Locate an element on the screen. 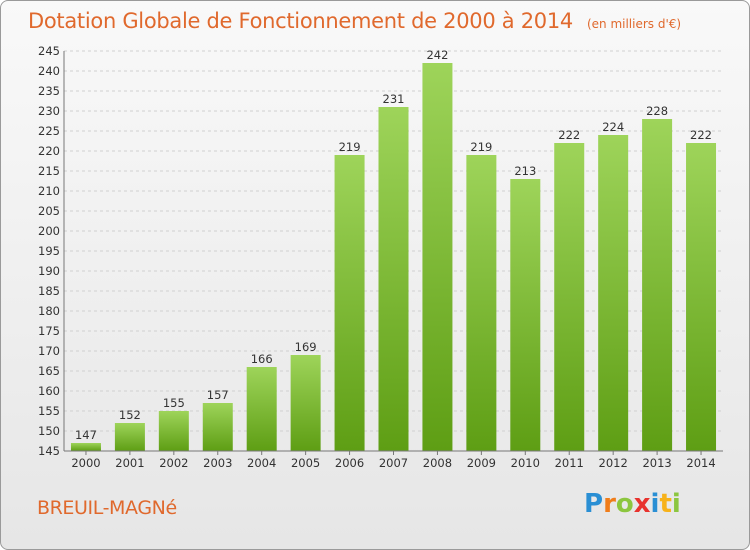  y-tick-label: 205 is located at coordinates (49, 211).